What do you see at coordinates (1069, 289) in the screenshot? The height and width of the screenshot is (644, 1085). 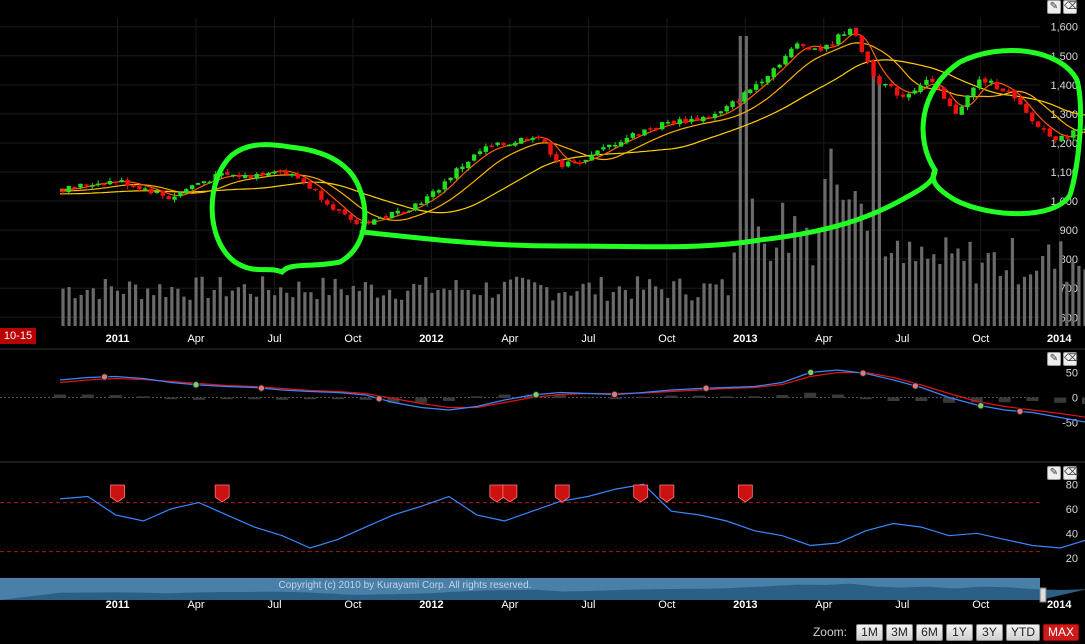 I see `y-tick-label: 700` at bounding box center [1069, 289].